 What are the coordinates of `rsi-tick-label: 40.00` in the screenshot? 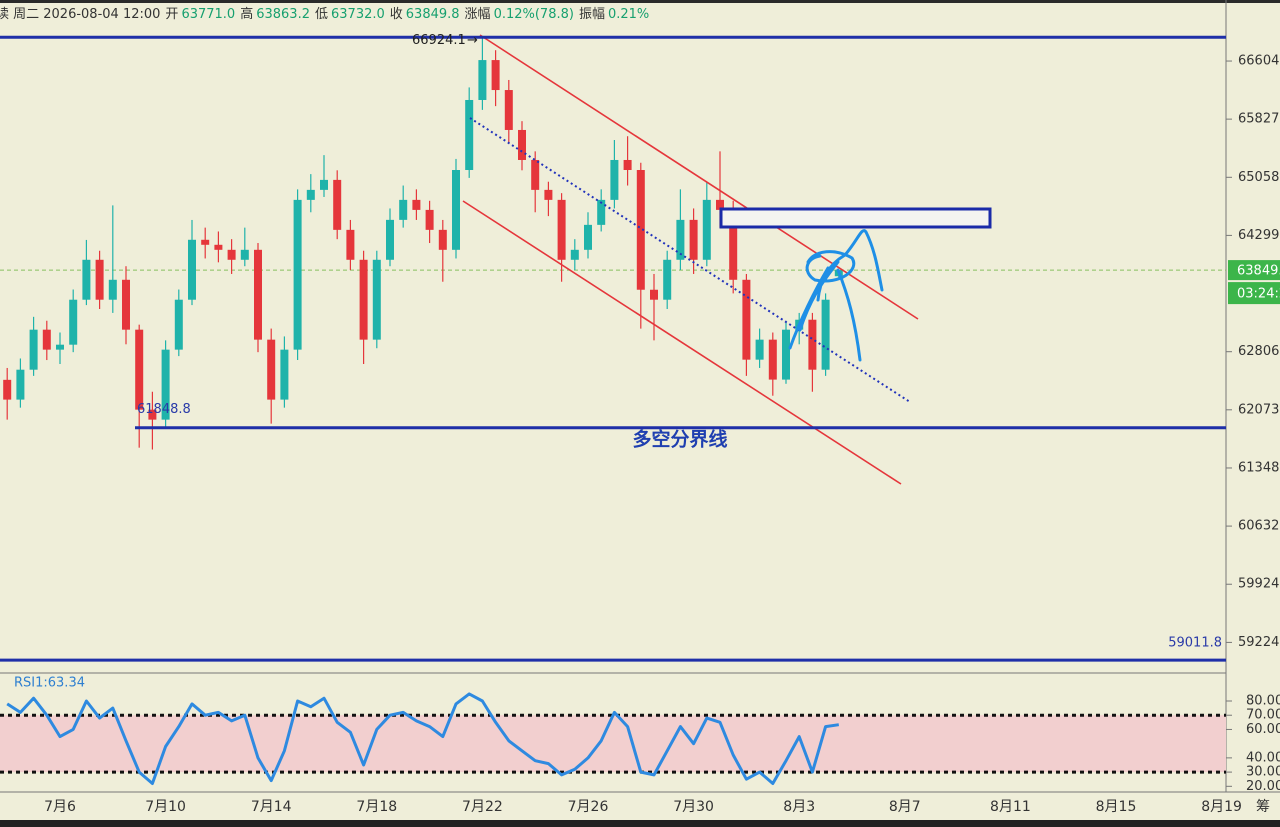 It's located at (1263, 757).